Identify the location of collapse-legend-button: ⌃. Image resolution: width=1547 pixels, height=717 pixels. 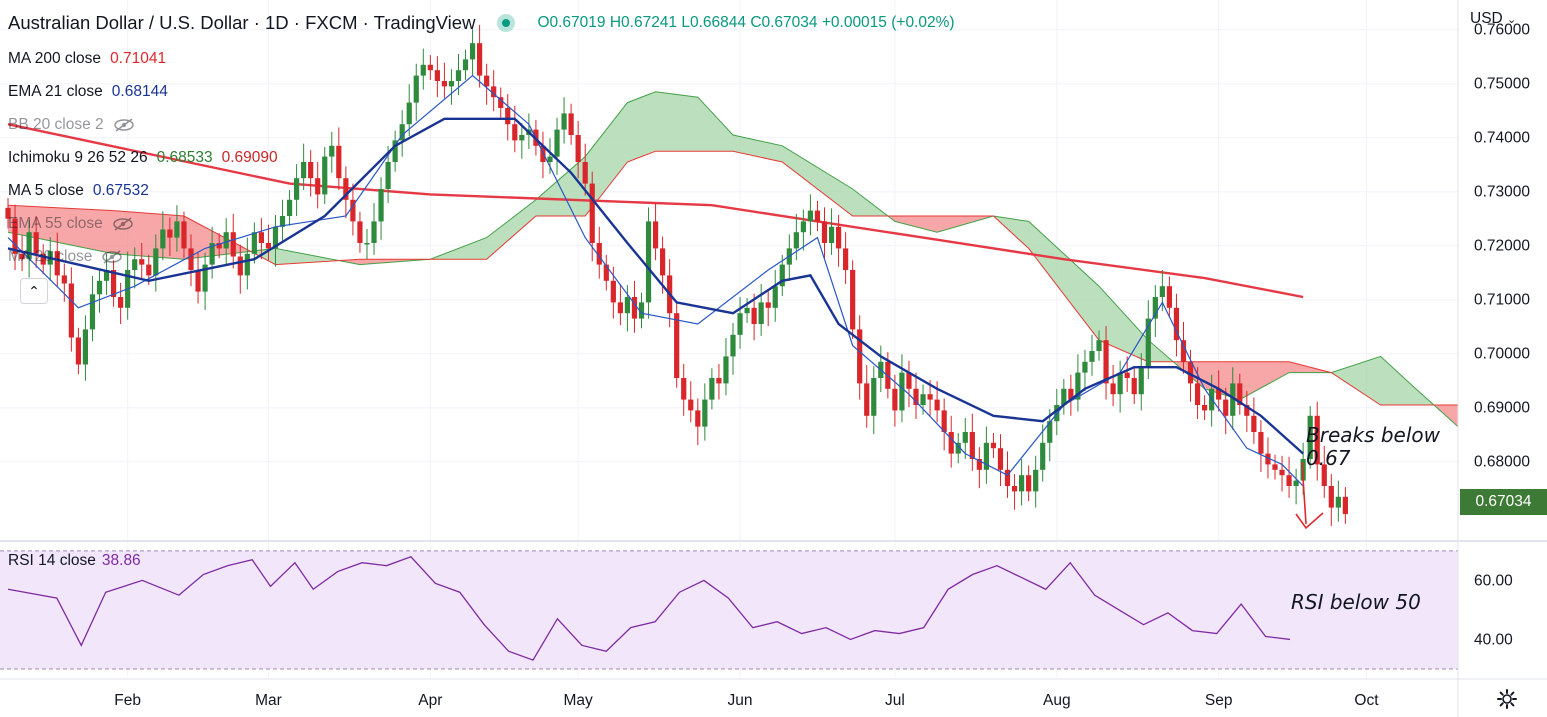
(34, 291).